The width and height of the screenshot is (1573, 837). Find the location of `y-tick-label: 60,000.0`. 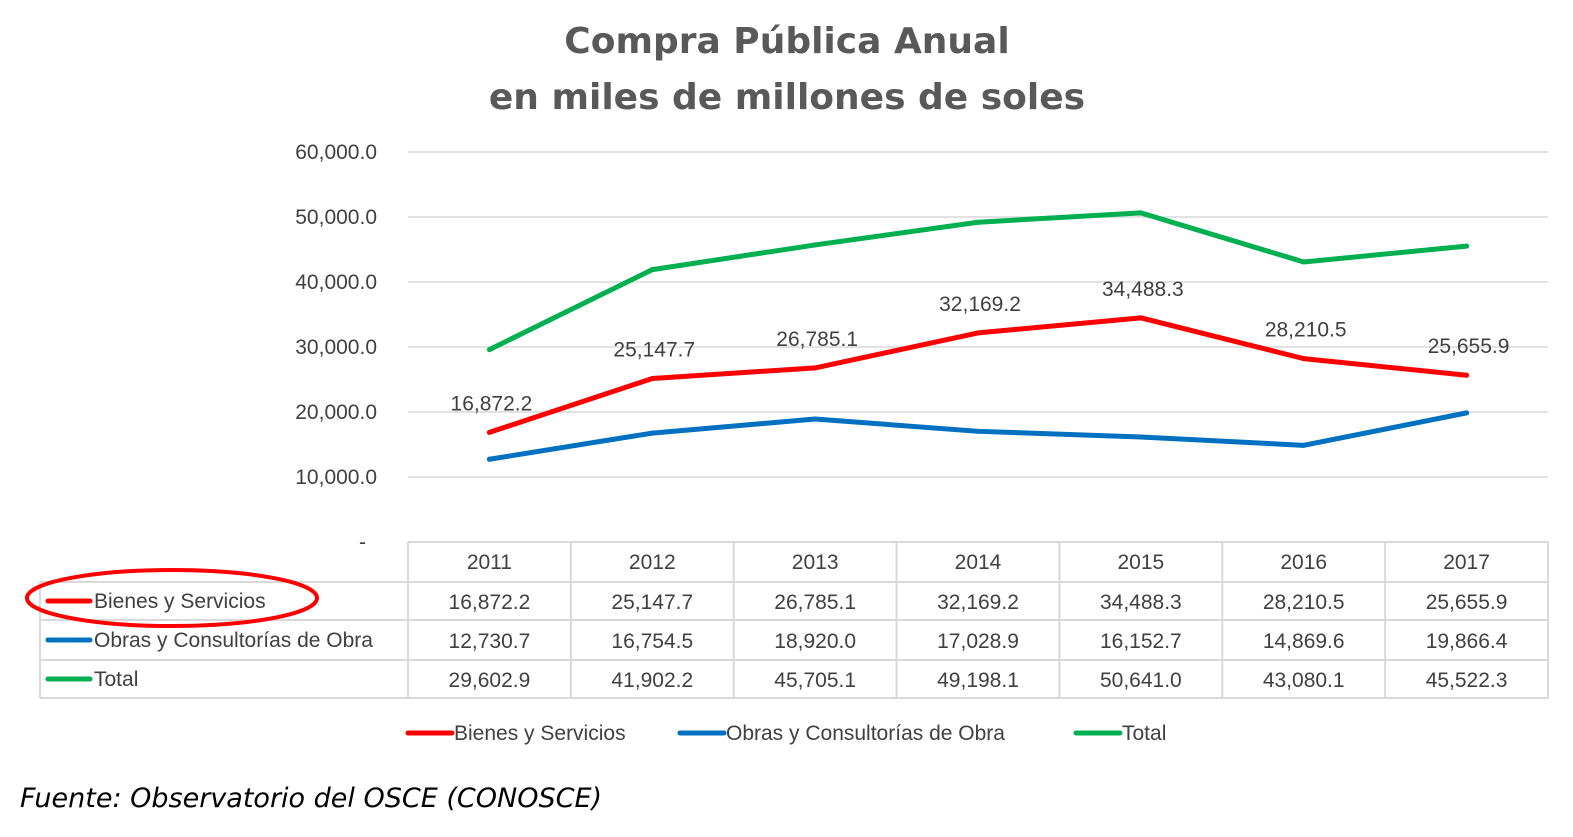

y-tick-label: 60,000.0 is located at coordinates (336, 152).